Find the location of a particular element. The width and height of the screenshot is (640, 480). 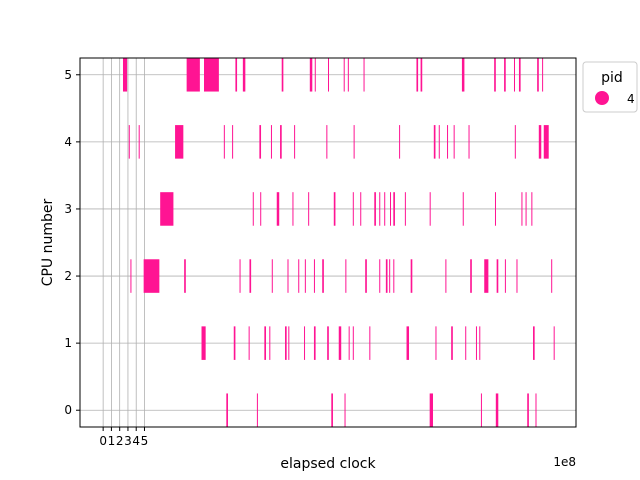

x-tick-label: 4 is located at coordinates (136, 441).